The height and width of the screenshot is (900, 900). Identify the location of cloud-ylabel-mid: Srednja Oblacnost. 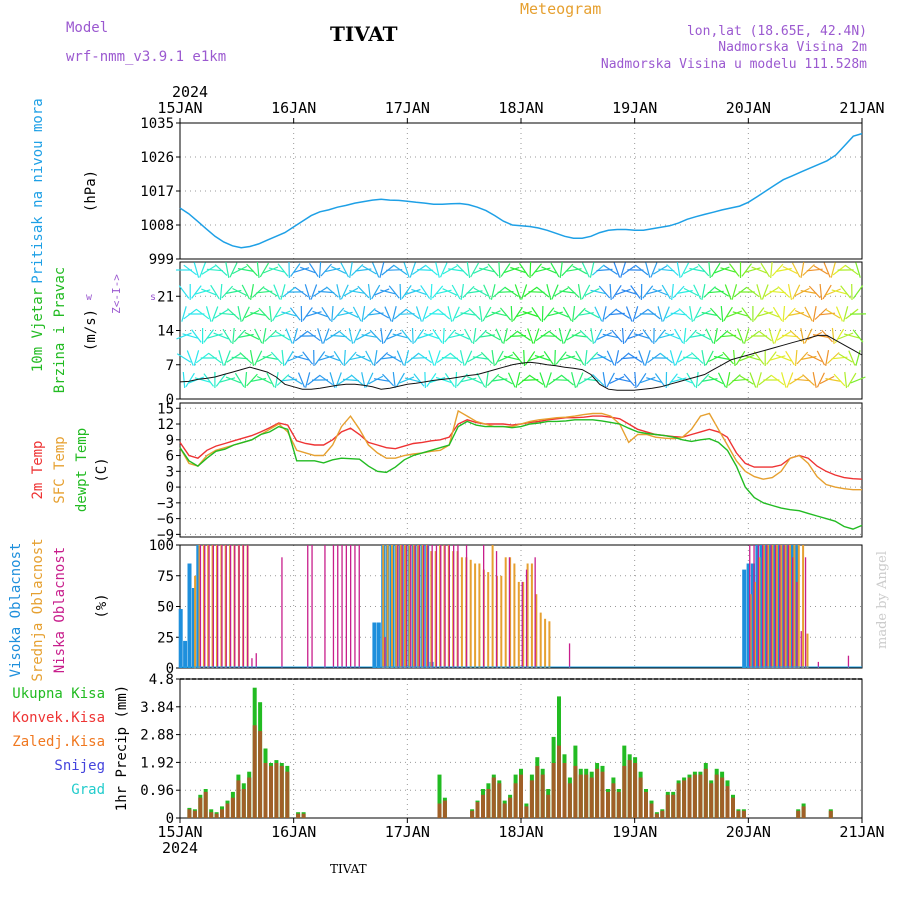
(38, 609).